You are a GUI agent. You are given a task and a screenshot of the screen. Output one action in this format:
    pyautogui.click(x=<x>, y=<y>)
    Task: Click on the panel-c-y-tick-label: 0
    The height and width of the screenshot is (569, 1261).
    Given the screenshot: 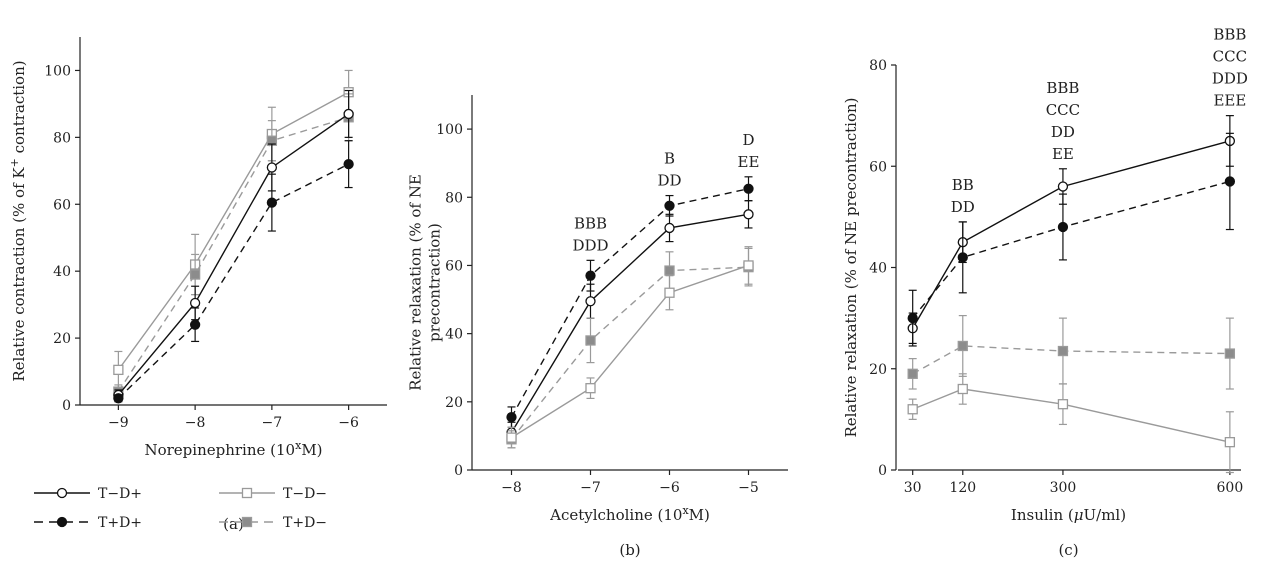 What is the action you would take?
    pyautogui.click(x=882, y=471)
    